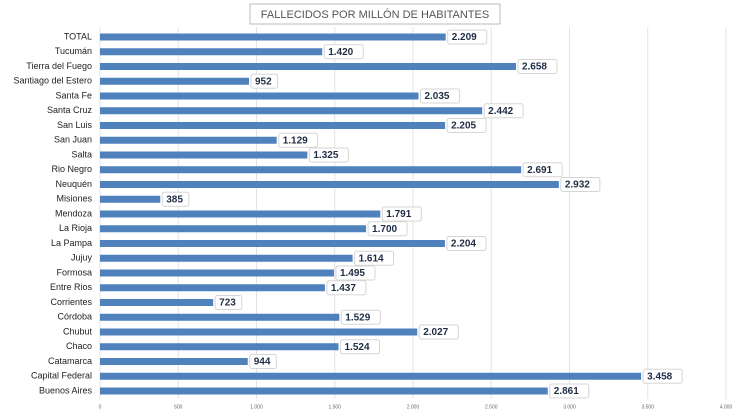 This screenshot has height=418, width=750. Describe the element at coordinates (74, 317) in the screenshot. I see `y-tick-label: Córdoba` at that location.